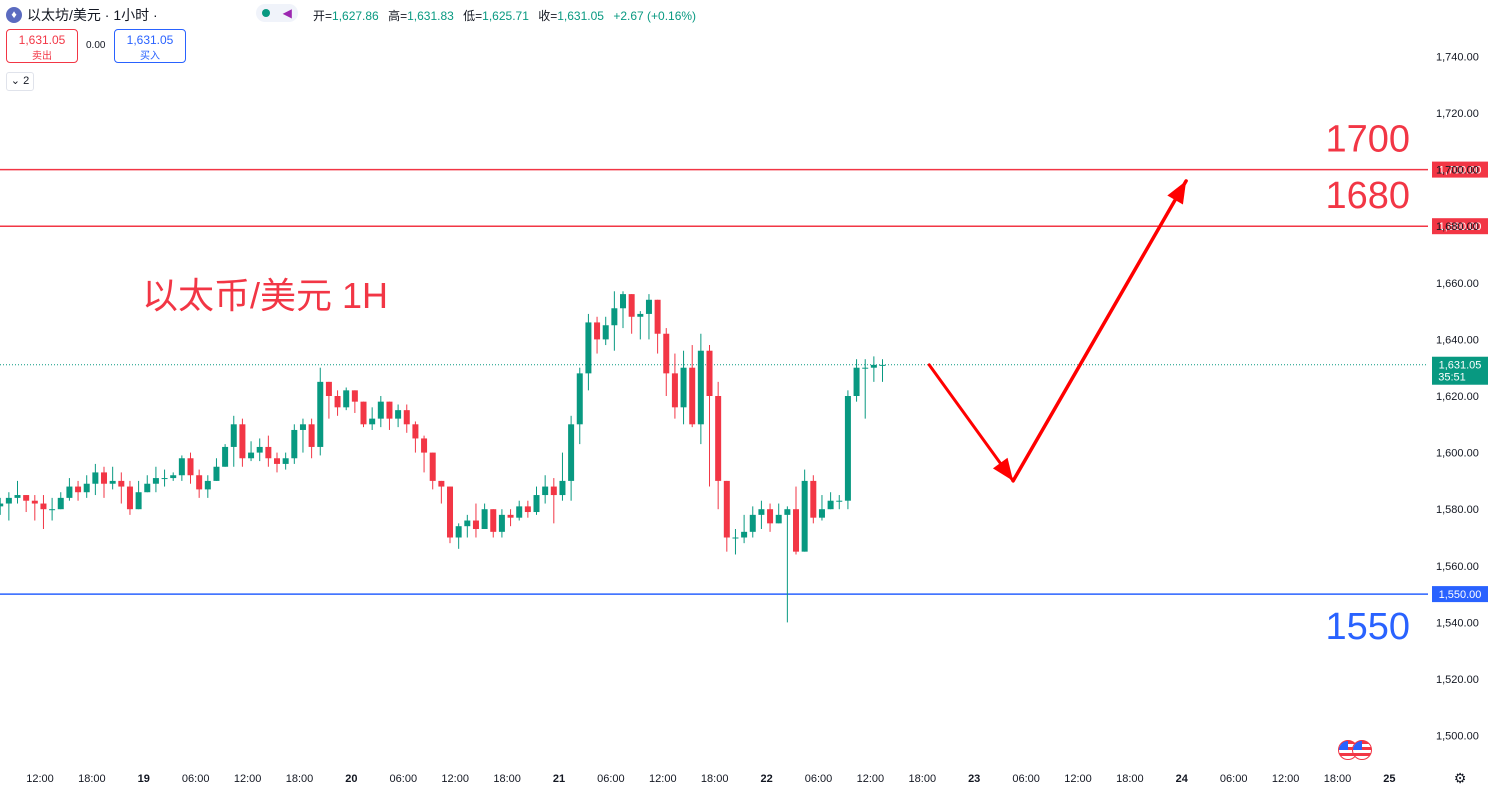 The height and width of the screenshot is (791, 1490). I want to click on gear-icon: ⚙, so click(1460, 778).